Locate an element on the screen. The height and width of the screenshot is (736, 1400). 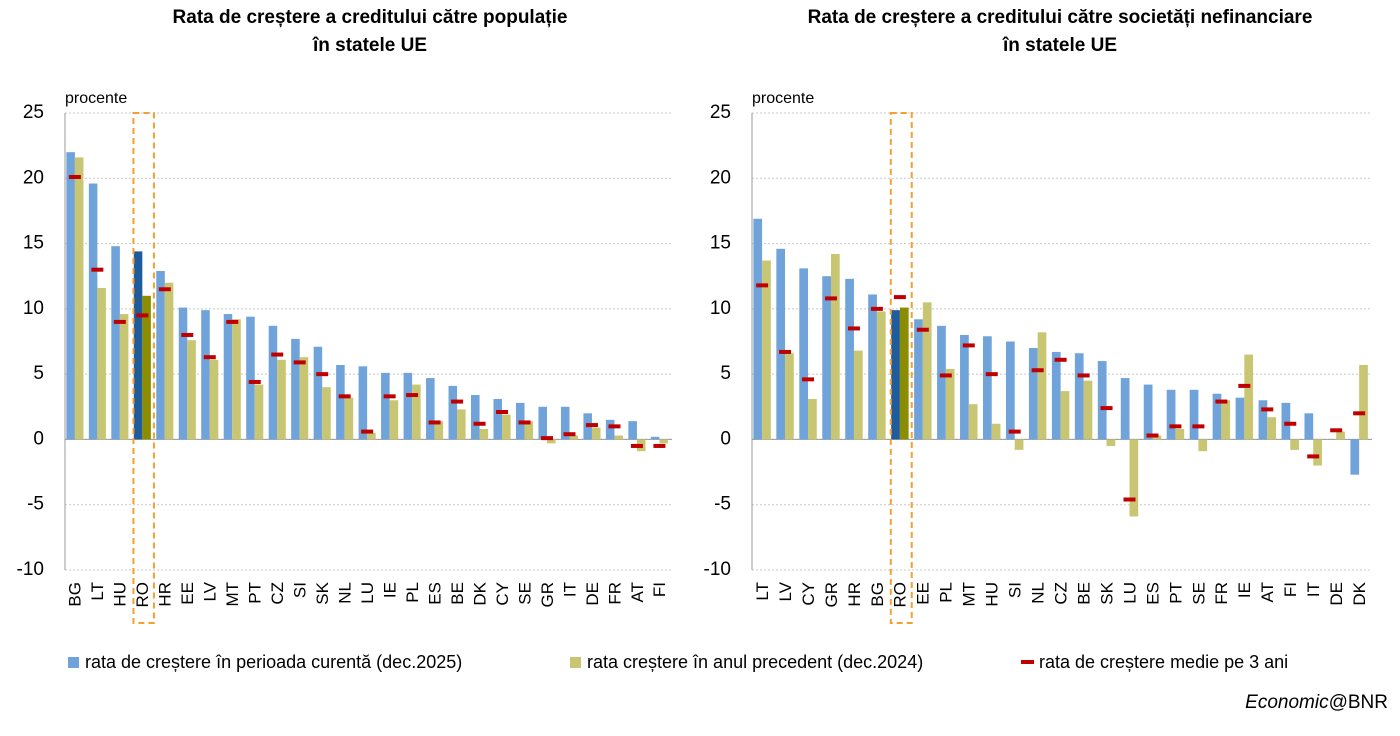
x-tick-label: DE is located at coordinates (592, 594).